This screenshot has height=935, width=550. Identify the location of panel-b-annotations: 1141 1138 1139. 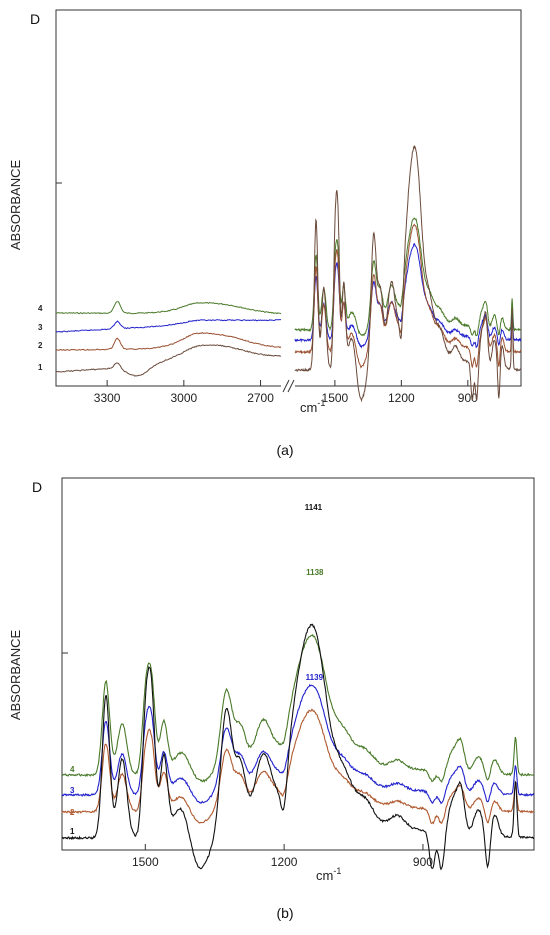
(314, 592).